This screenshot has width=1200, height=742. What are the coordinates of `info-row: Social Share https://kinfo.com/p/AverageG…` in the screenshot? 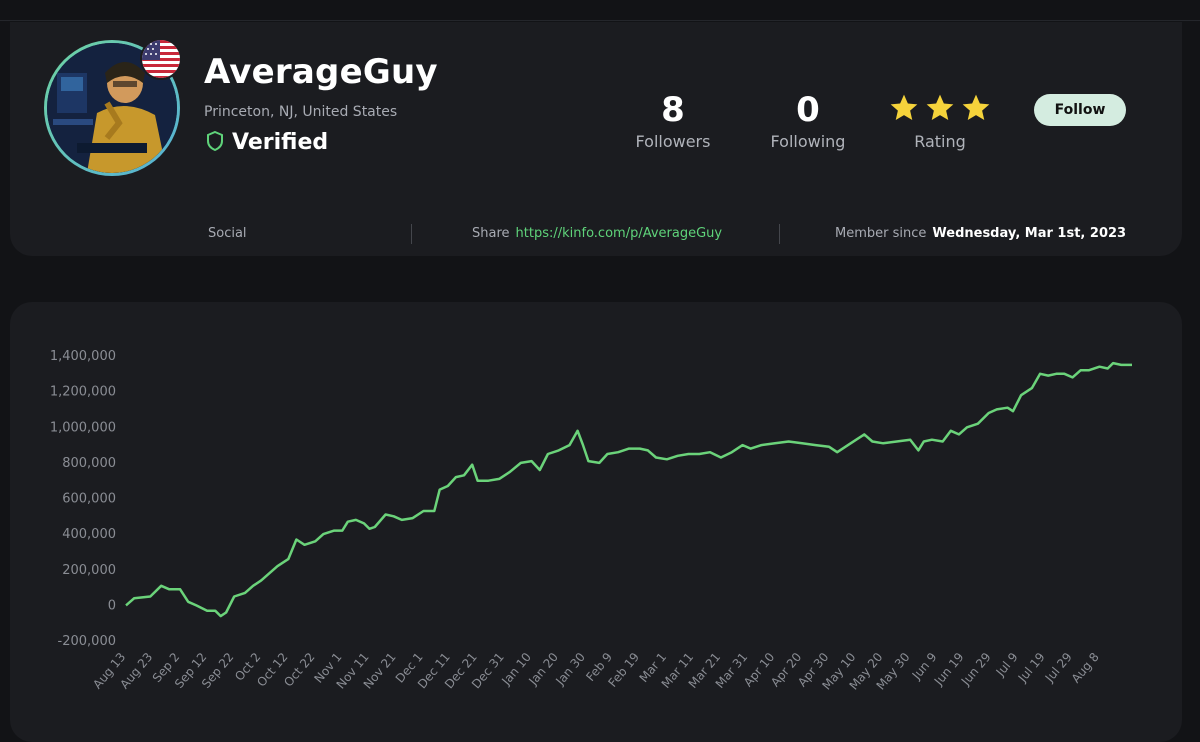 It's located at (596, 235).